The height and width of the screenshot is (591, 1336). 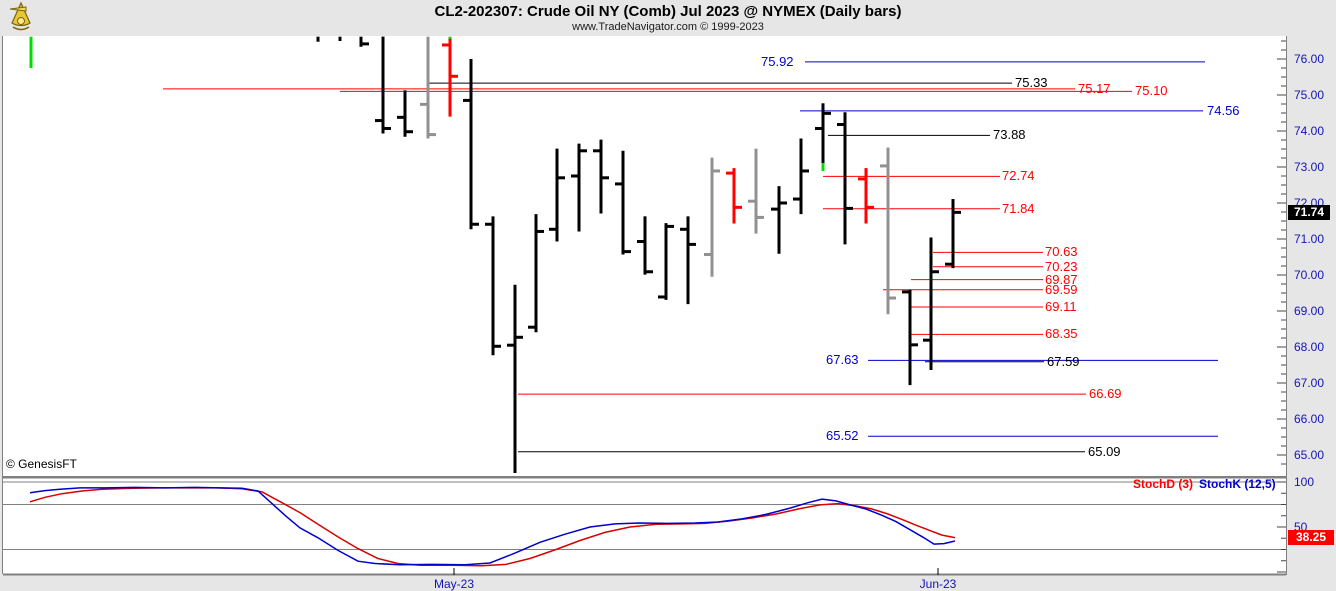 What do you see at coordinates (1163, 484) in the screenshot?
I see `stoch-legend-d: StochD (3)` at bounding box center [1163, 484].